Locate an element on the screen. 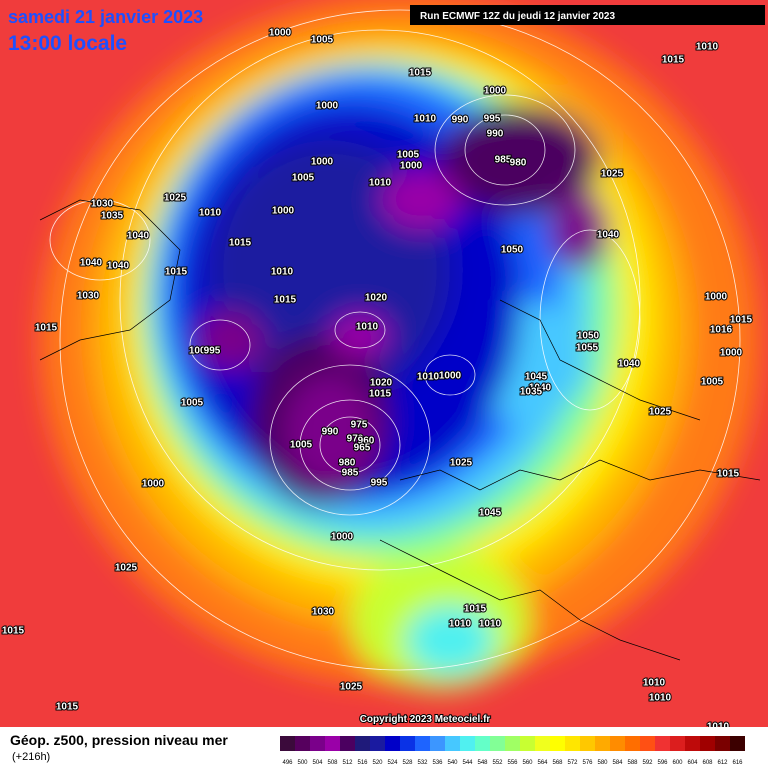 The width and height of the screenshot is (768, 768). run-box is located at coordinates (587, 15).